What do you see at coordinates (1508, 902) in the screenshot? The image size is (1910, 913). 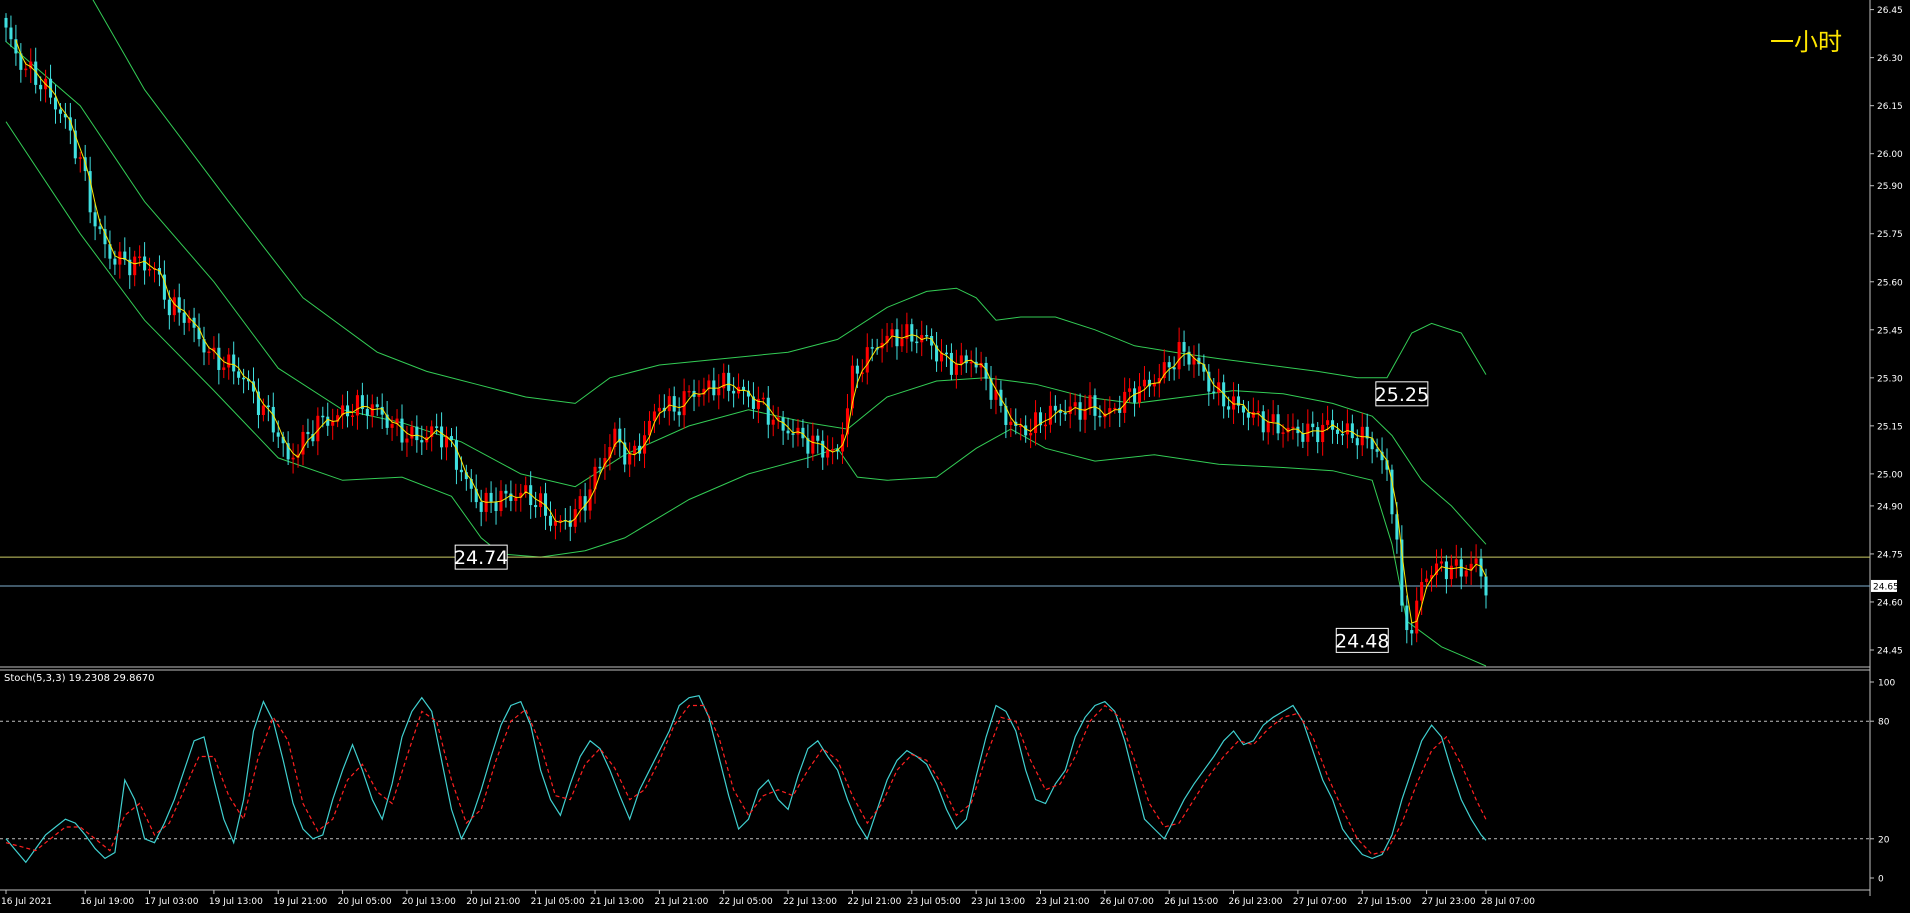 I see `time-tick-label: 28 Jul 07:00` at bounding box center [1508, 902].